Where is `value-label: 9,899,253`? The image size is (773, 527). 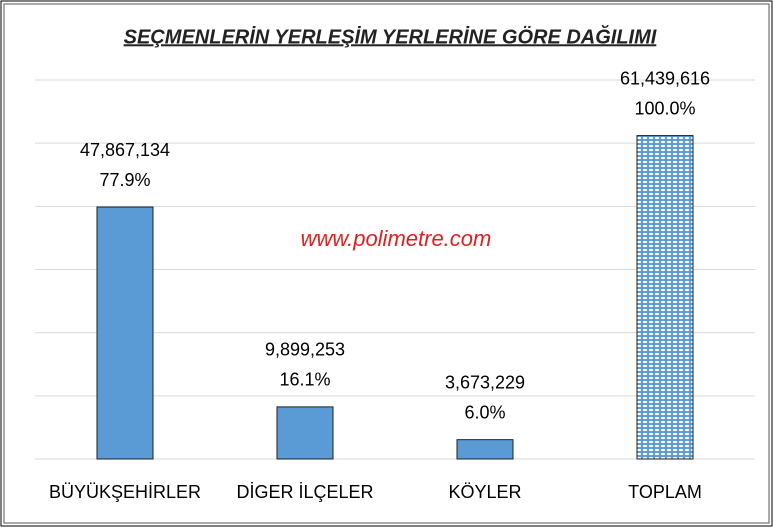
value-label: 9,899,253 is located at coordinates (305, 350).